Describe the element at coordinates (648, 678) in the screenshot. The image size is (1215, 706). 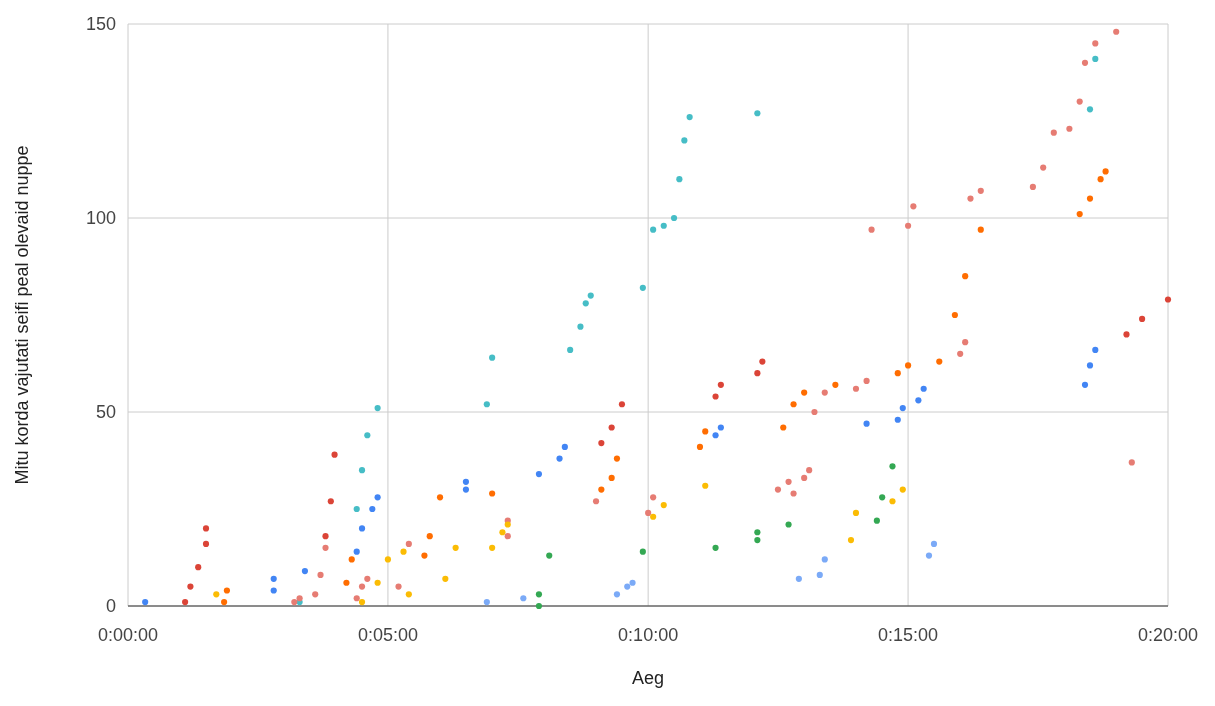
I see `x-axis-title: Aeg` at that location.